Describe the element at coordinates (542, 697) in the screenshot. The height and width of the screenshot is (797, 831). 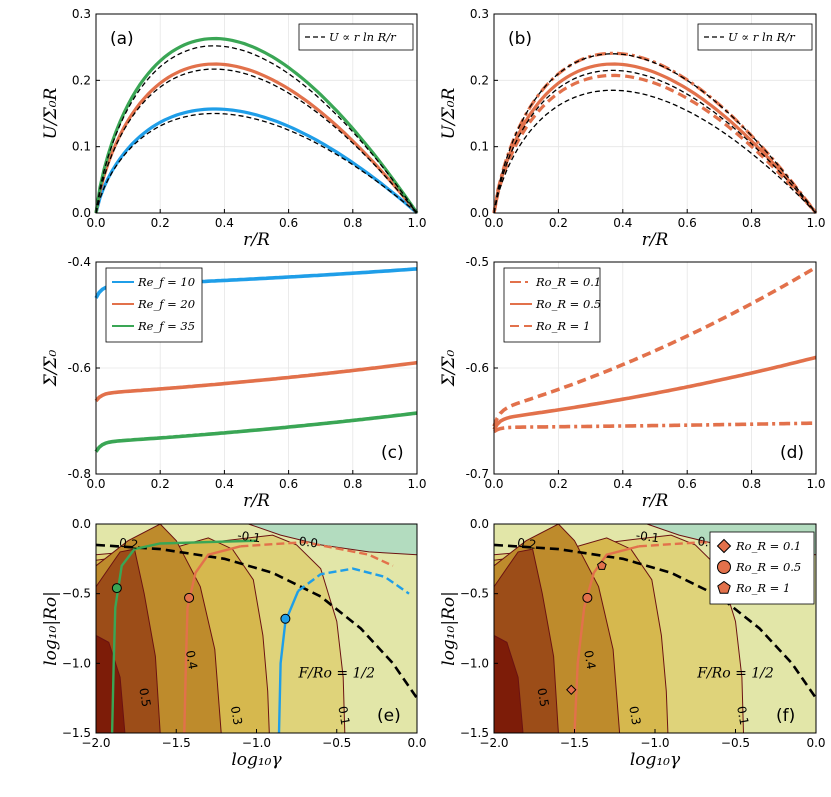
I see `contour-label: 0.5` at that location.